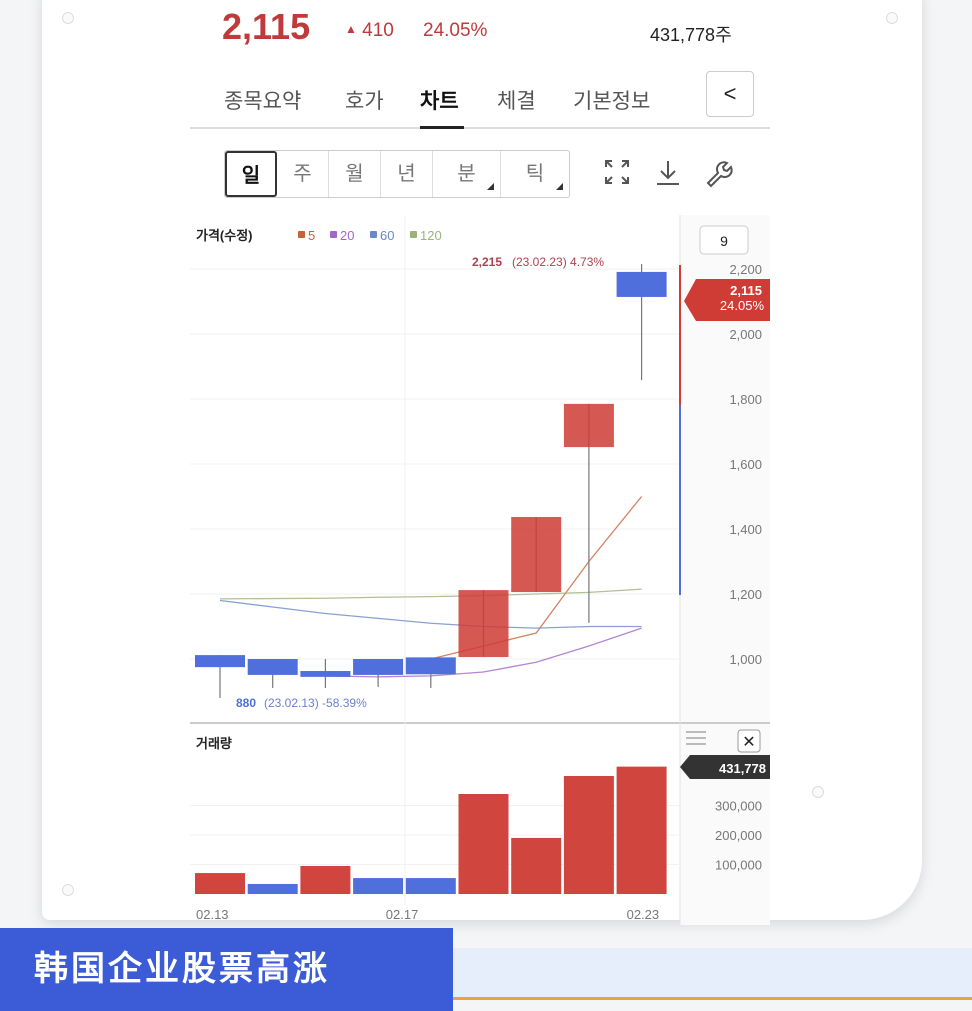  I want to click on y-tick-label: 300,000, so click(738, 806).